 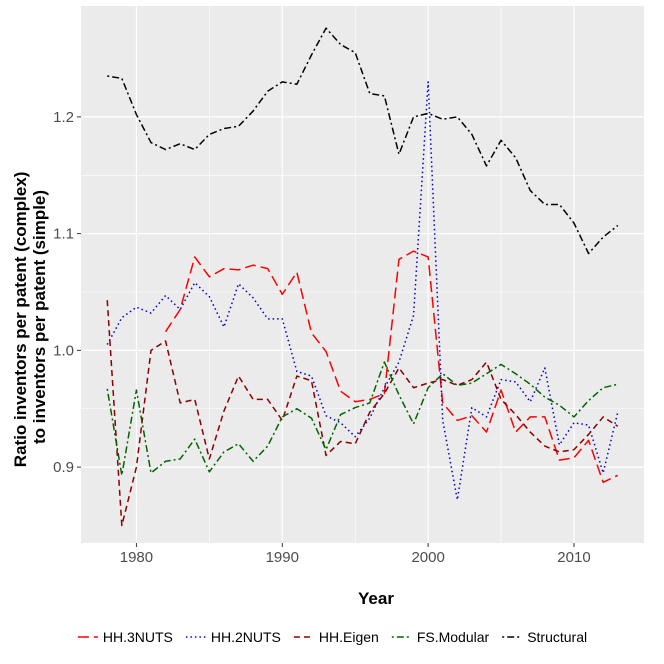 What do you see at coordinates (376, 598) in the screenshot?
I see `x-axis-title: Year` at bounding box center [376, 598].